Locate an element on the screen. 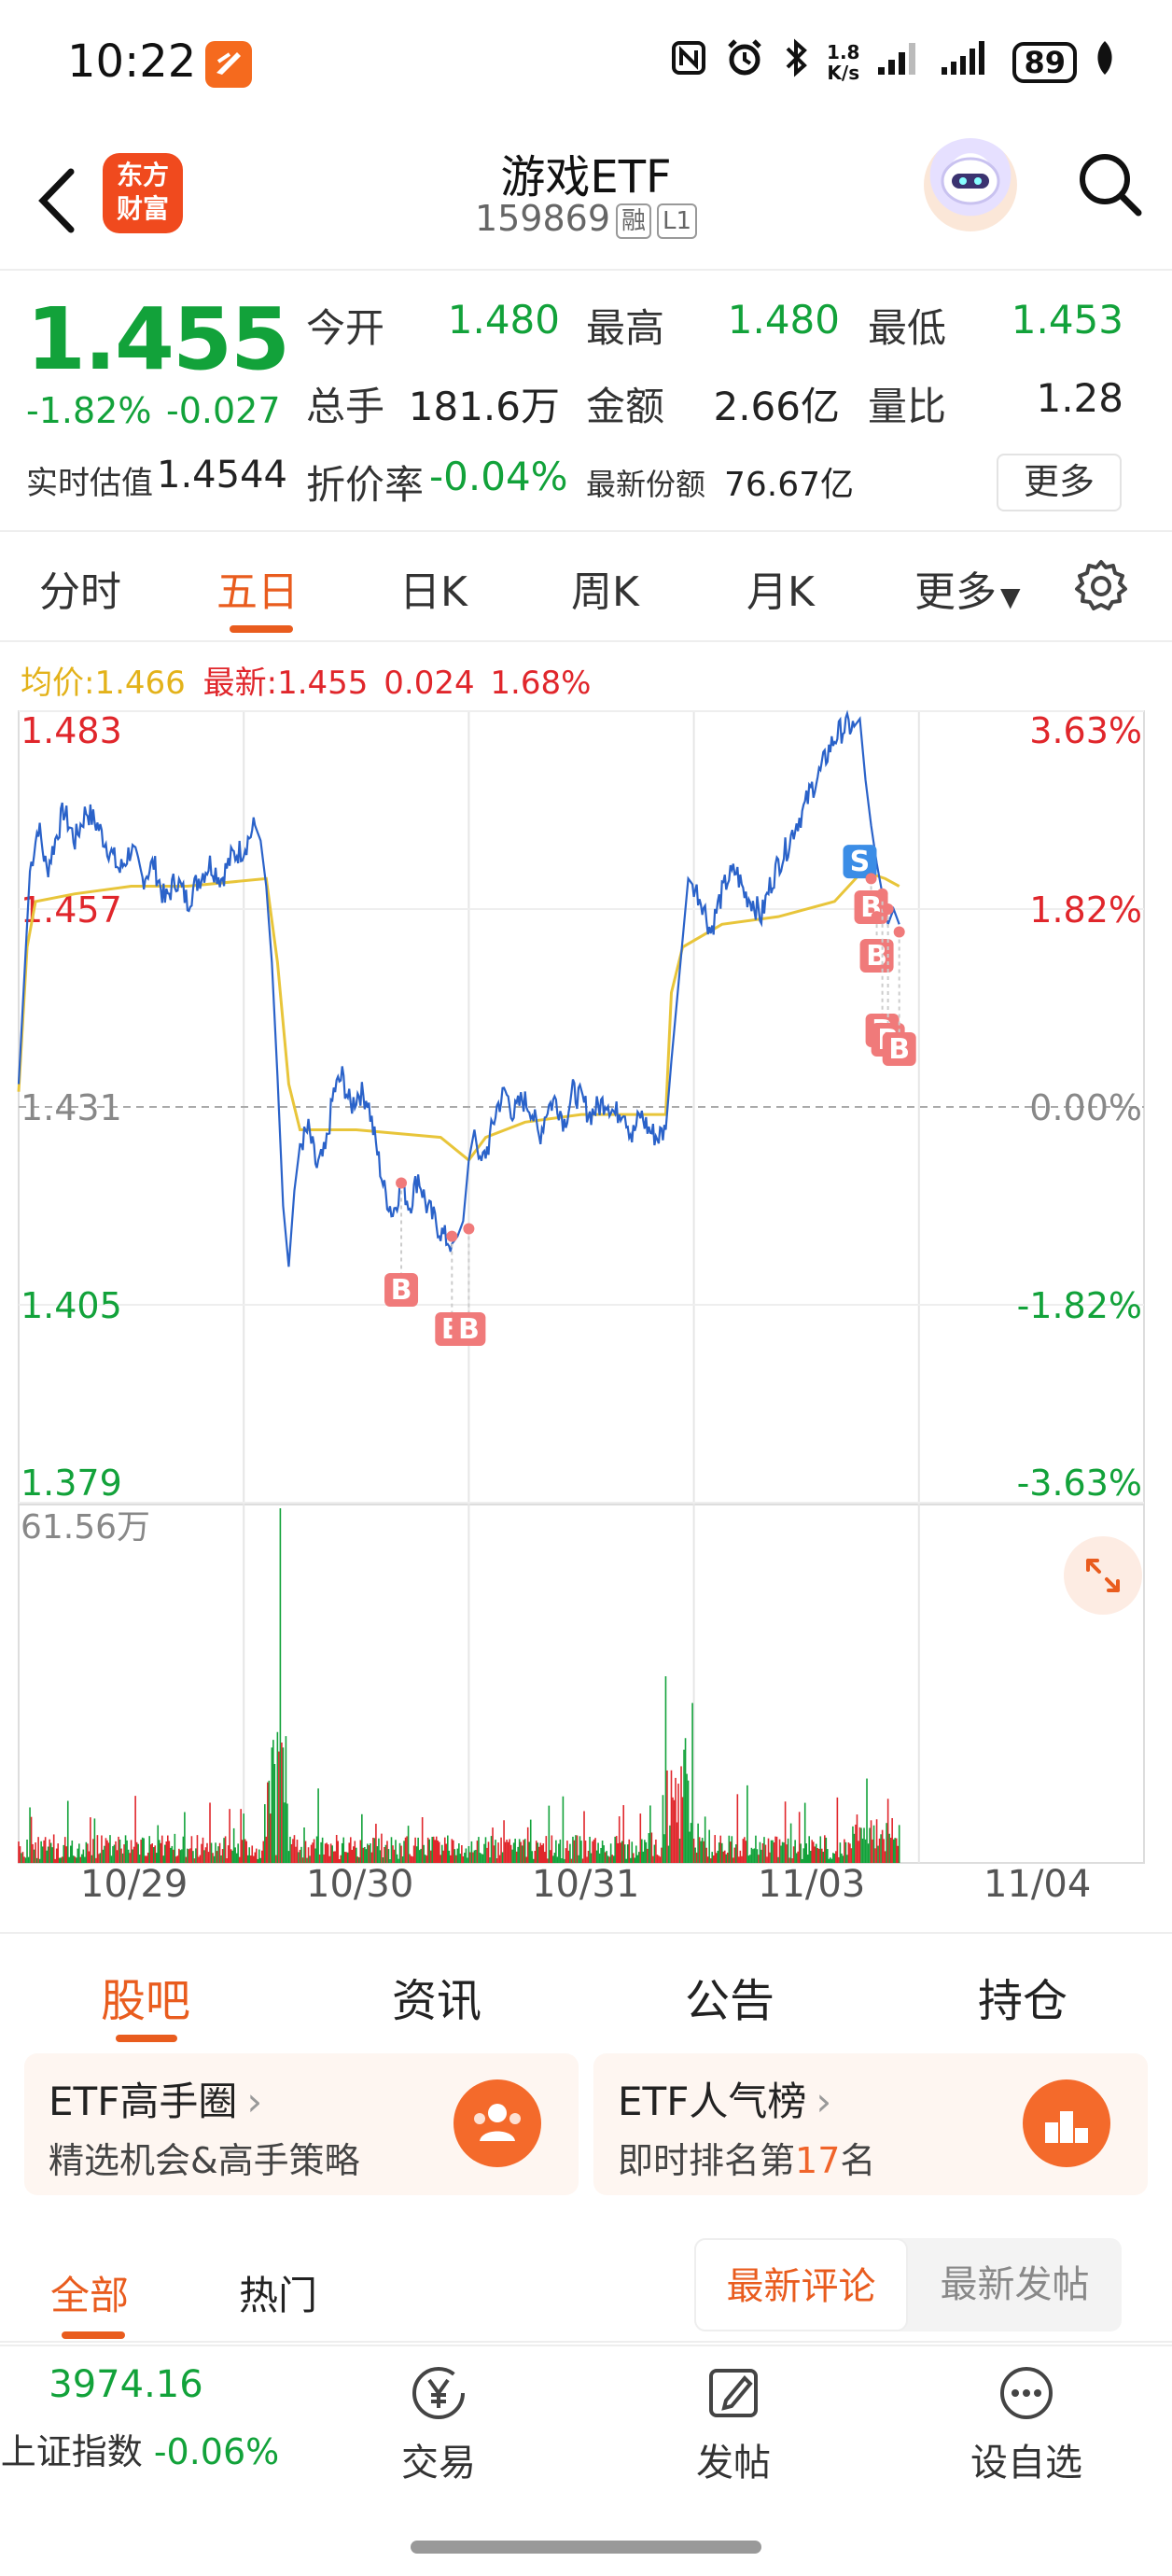  card-title: ETF高手圈 › is located at coordinates (156, 2101).